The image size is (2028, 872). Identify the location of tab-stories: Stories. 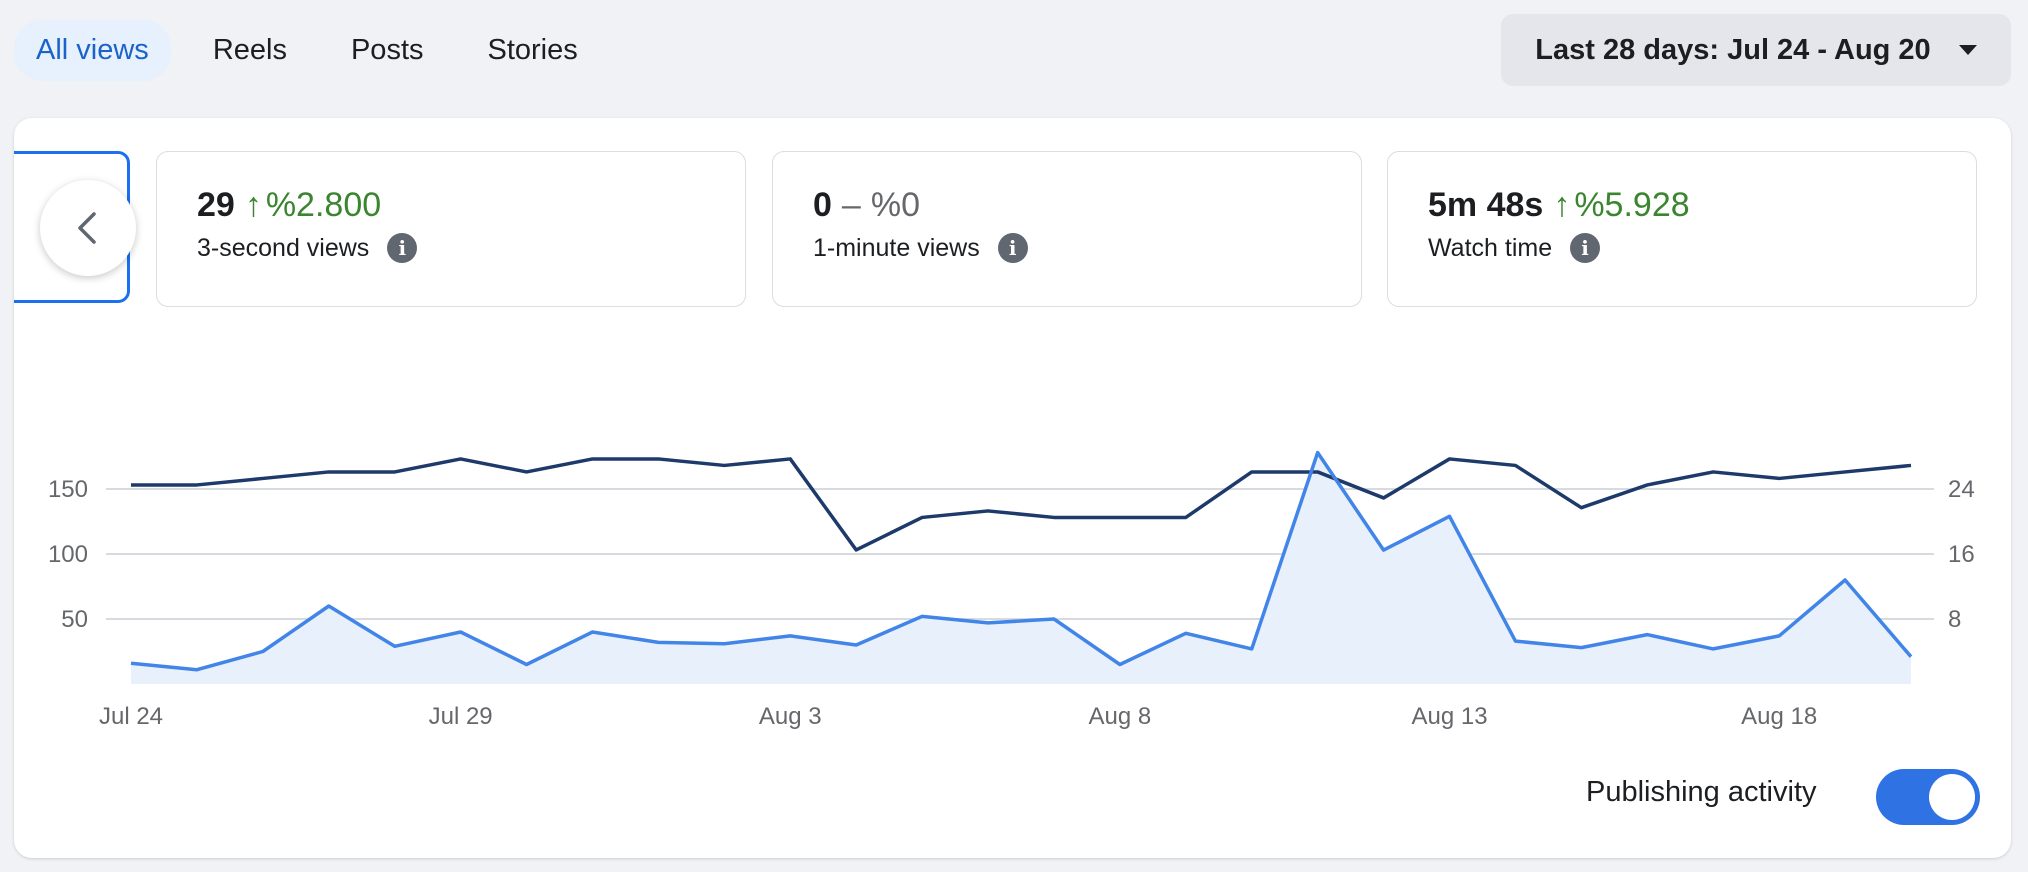
(532, 50).